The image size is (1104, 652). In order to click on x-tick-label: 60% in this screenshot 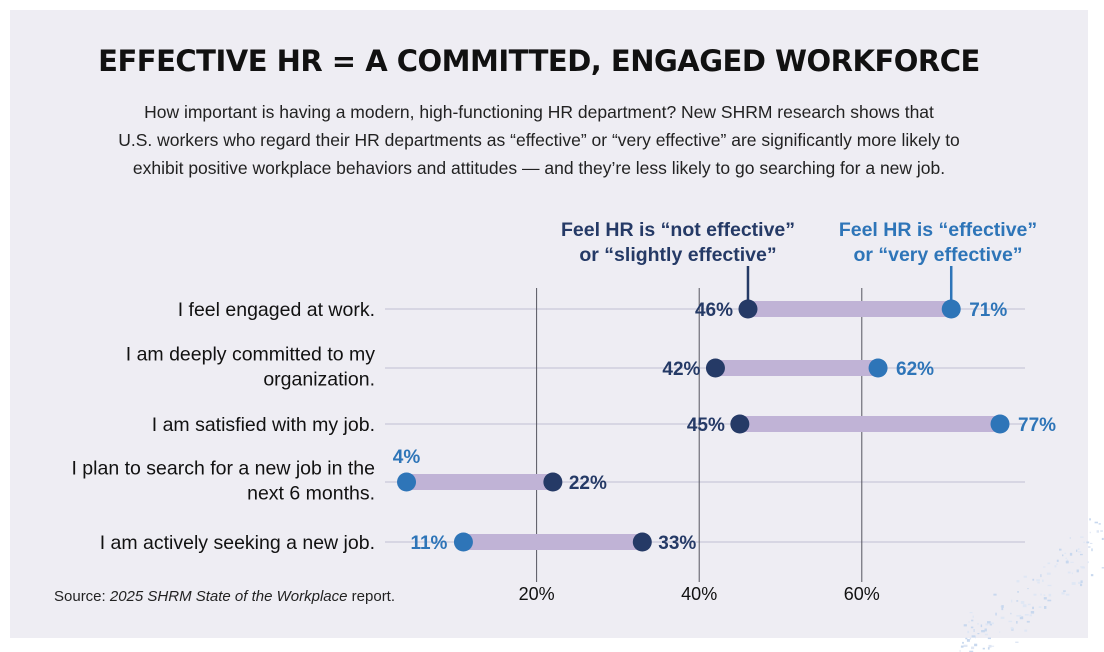, I will do `click(862, 594)`.